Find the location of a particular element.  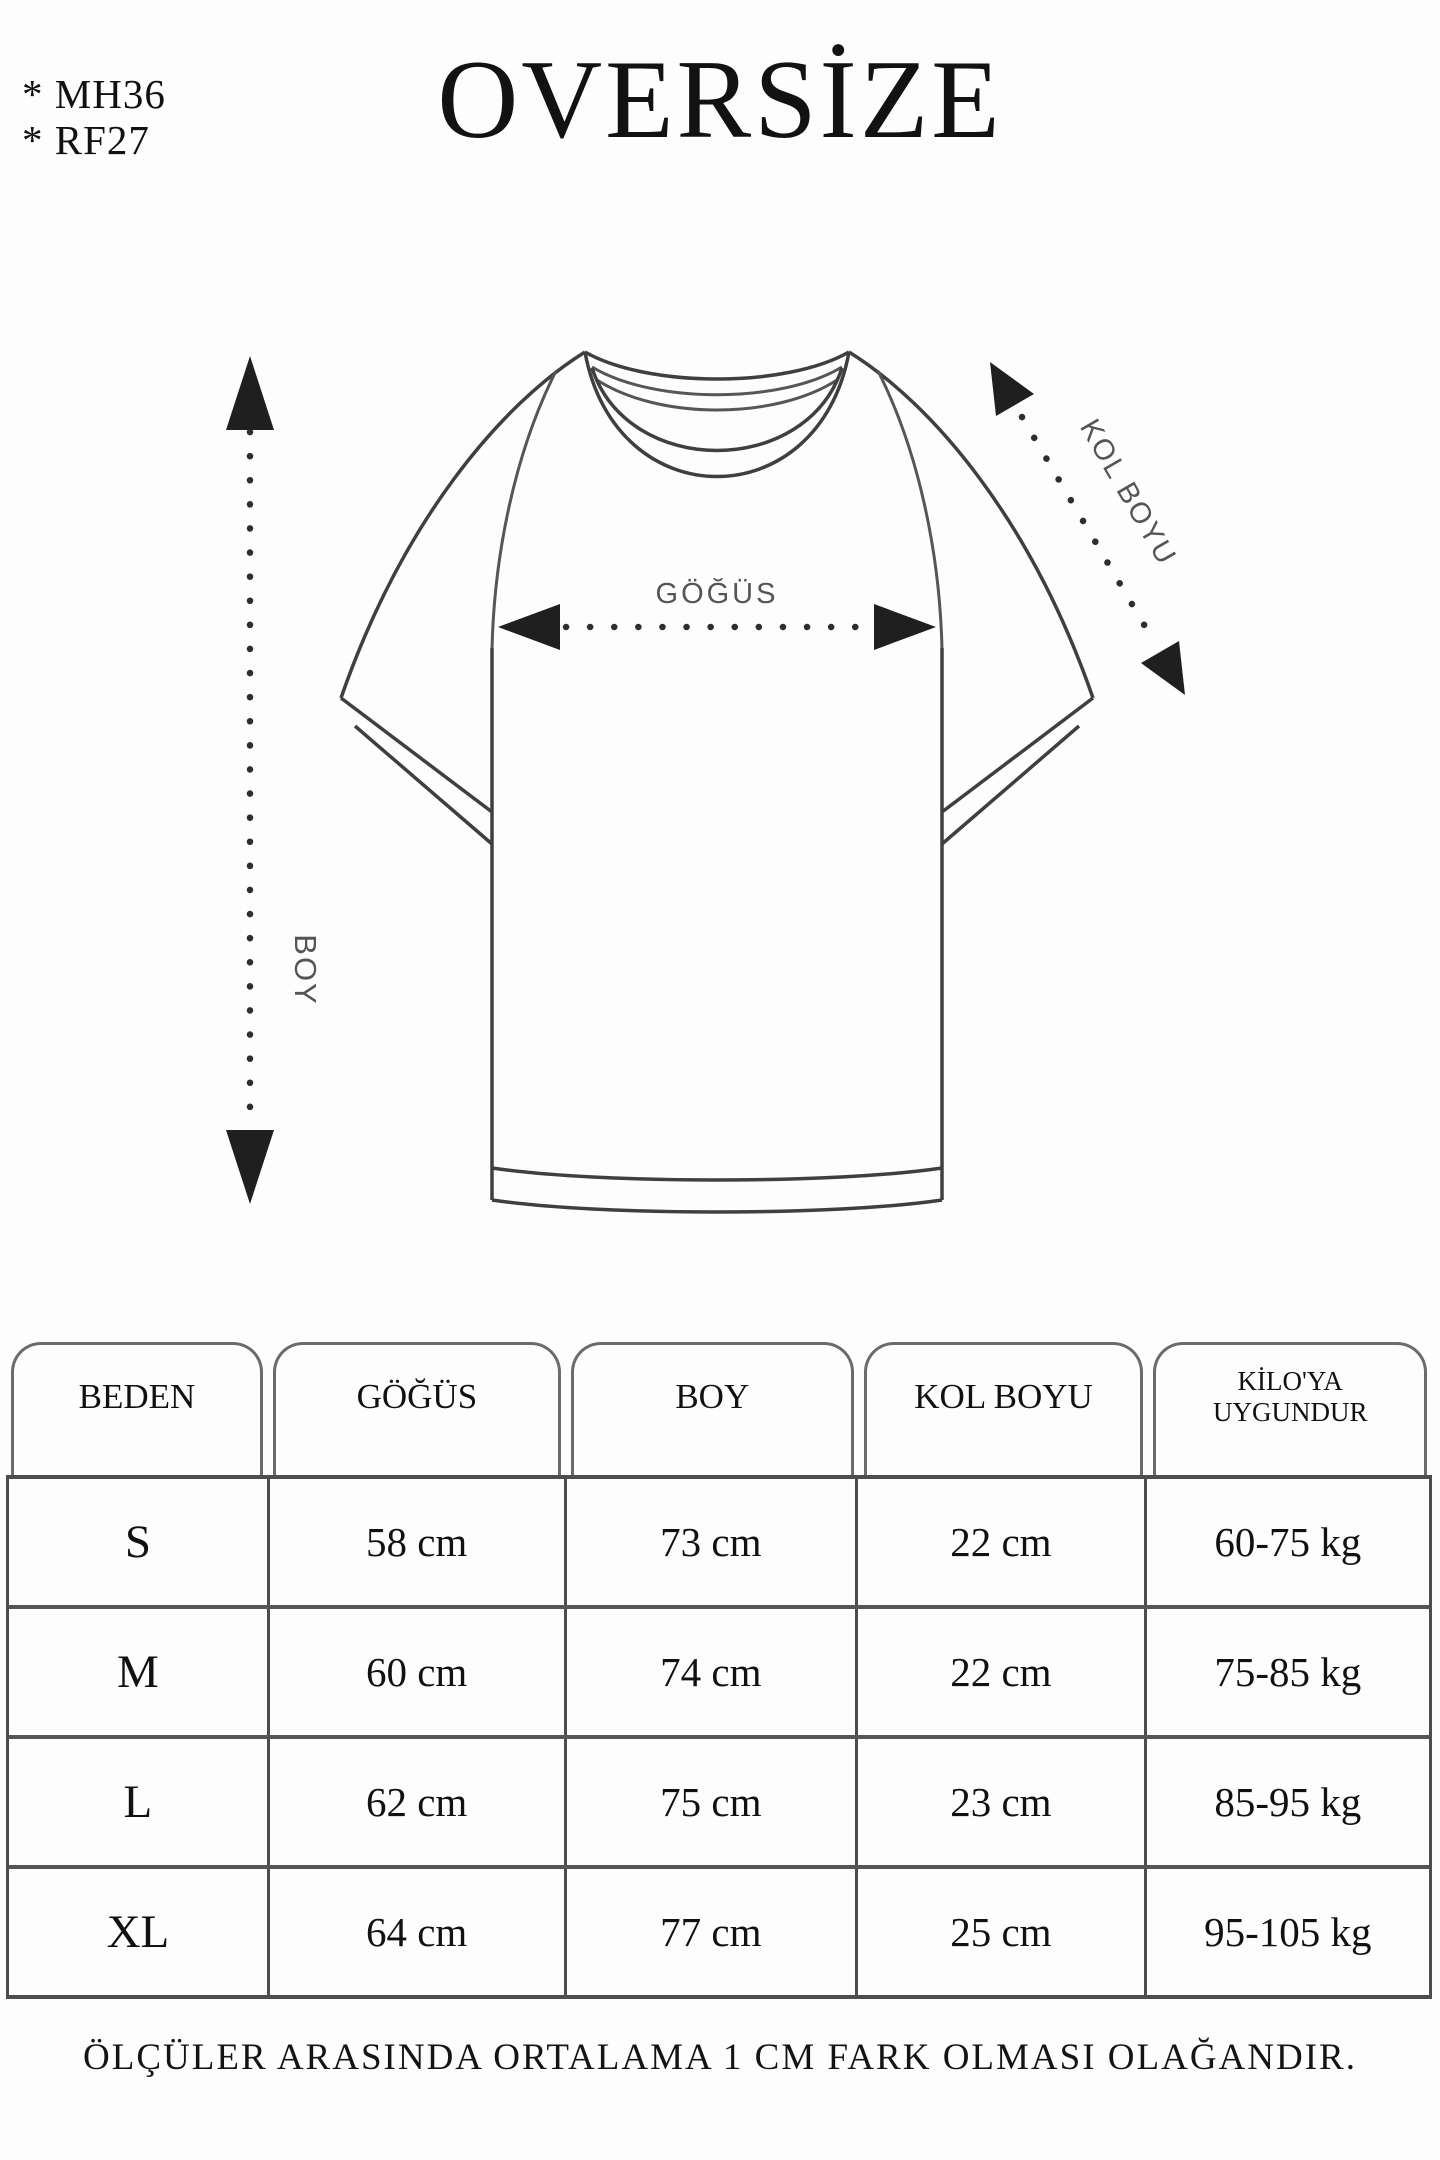

length-label: BOY is located at coordinates (305, 969).